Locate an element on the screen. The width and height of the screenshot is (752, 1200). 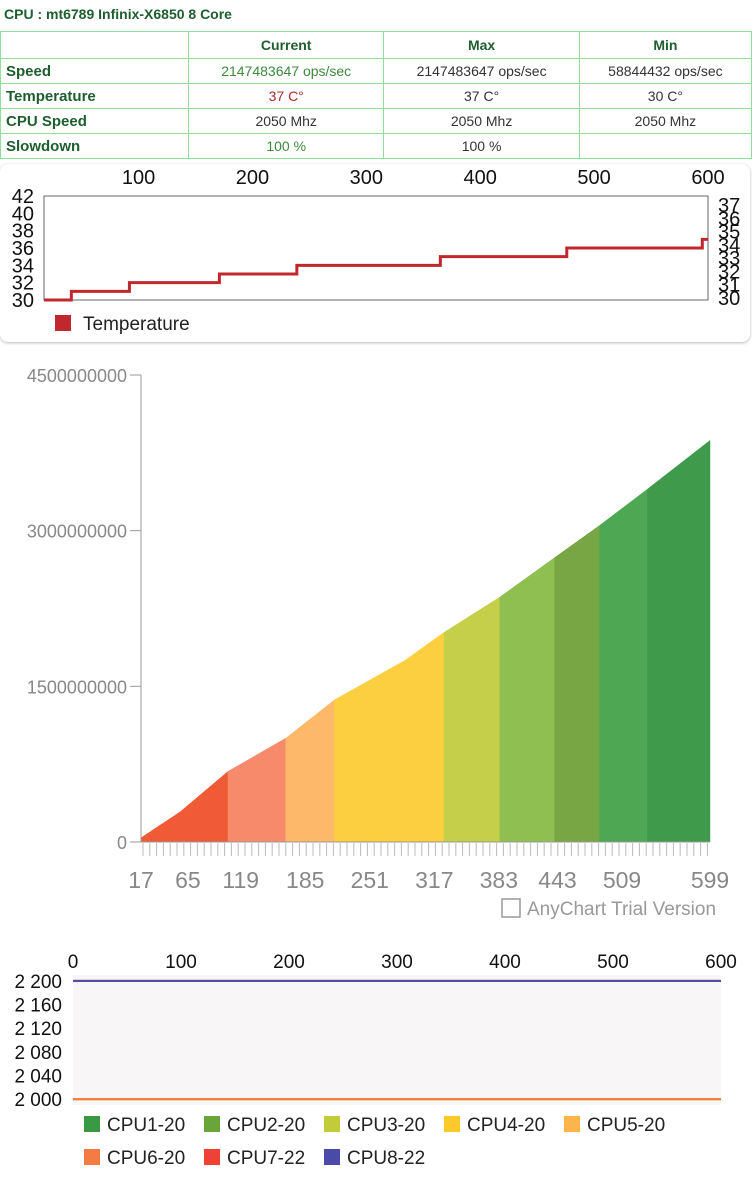
cell: 58844432 ops/sec is located at coordinates (665, 71).